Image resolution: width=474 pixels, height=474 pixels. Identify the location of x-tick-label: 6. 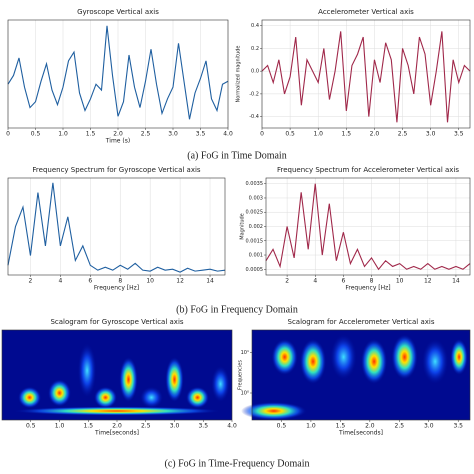
(343, 281).